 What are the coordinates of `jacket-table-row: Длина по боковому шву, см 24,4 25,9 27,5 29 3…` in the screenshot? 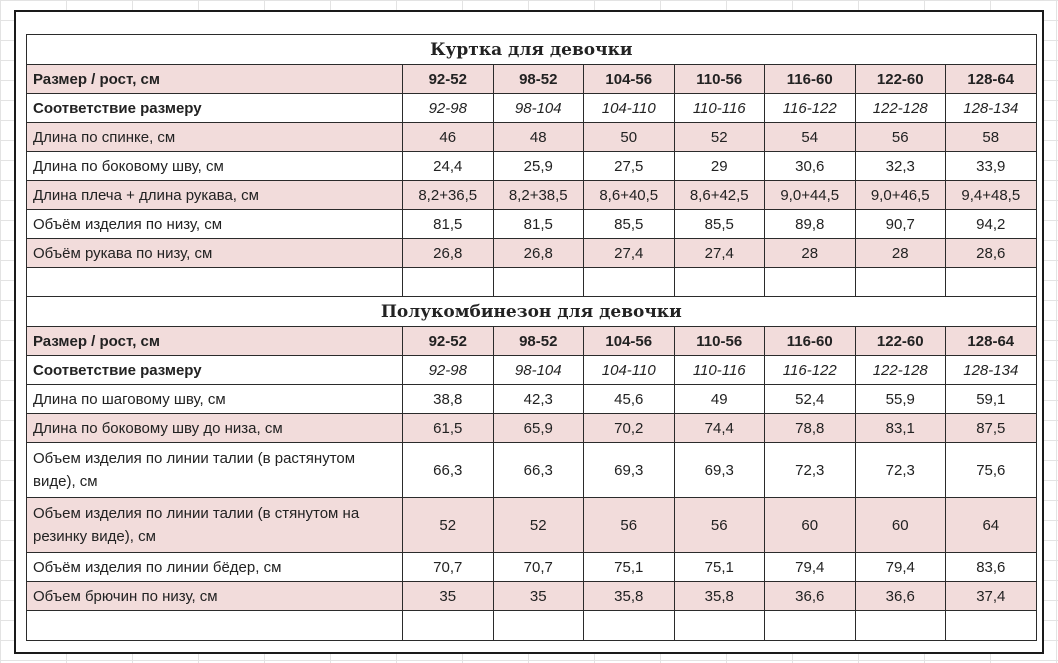 It's located at (531, 166).